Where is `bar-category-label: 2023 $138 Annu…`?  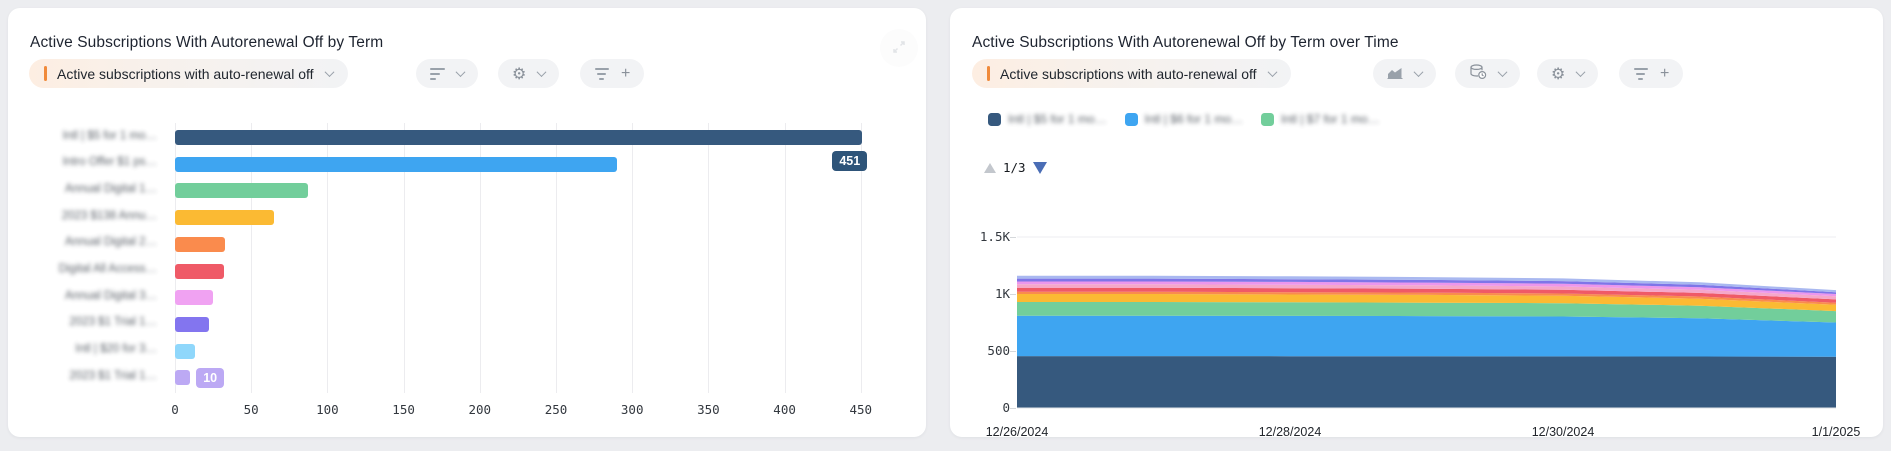 bar-category-label: 2023 $138 Annu… is located at coordinates (109, 215).